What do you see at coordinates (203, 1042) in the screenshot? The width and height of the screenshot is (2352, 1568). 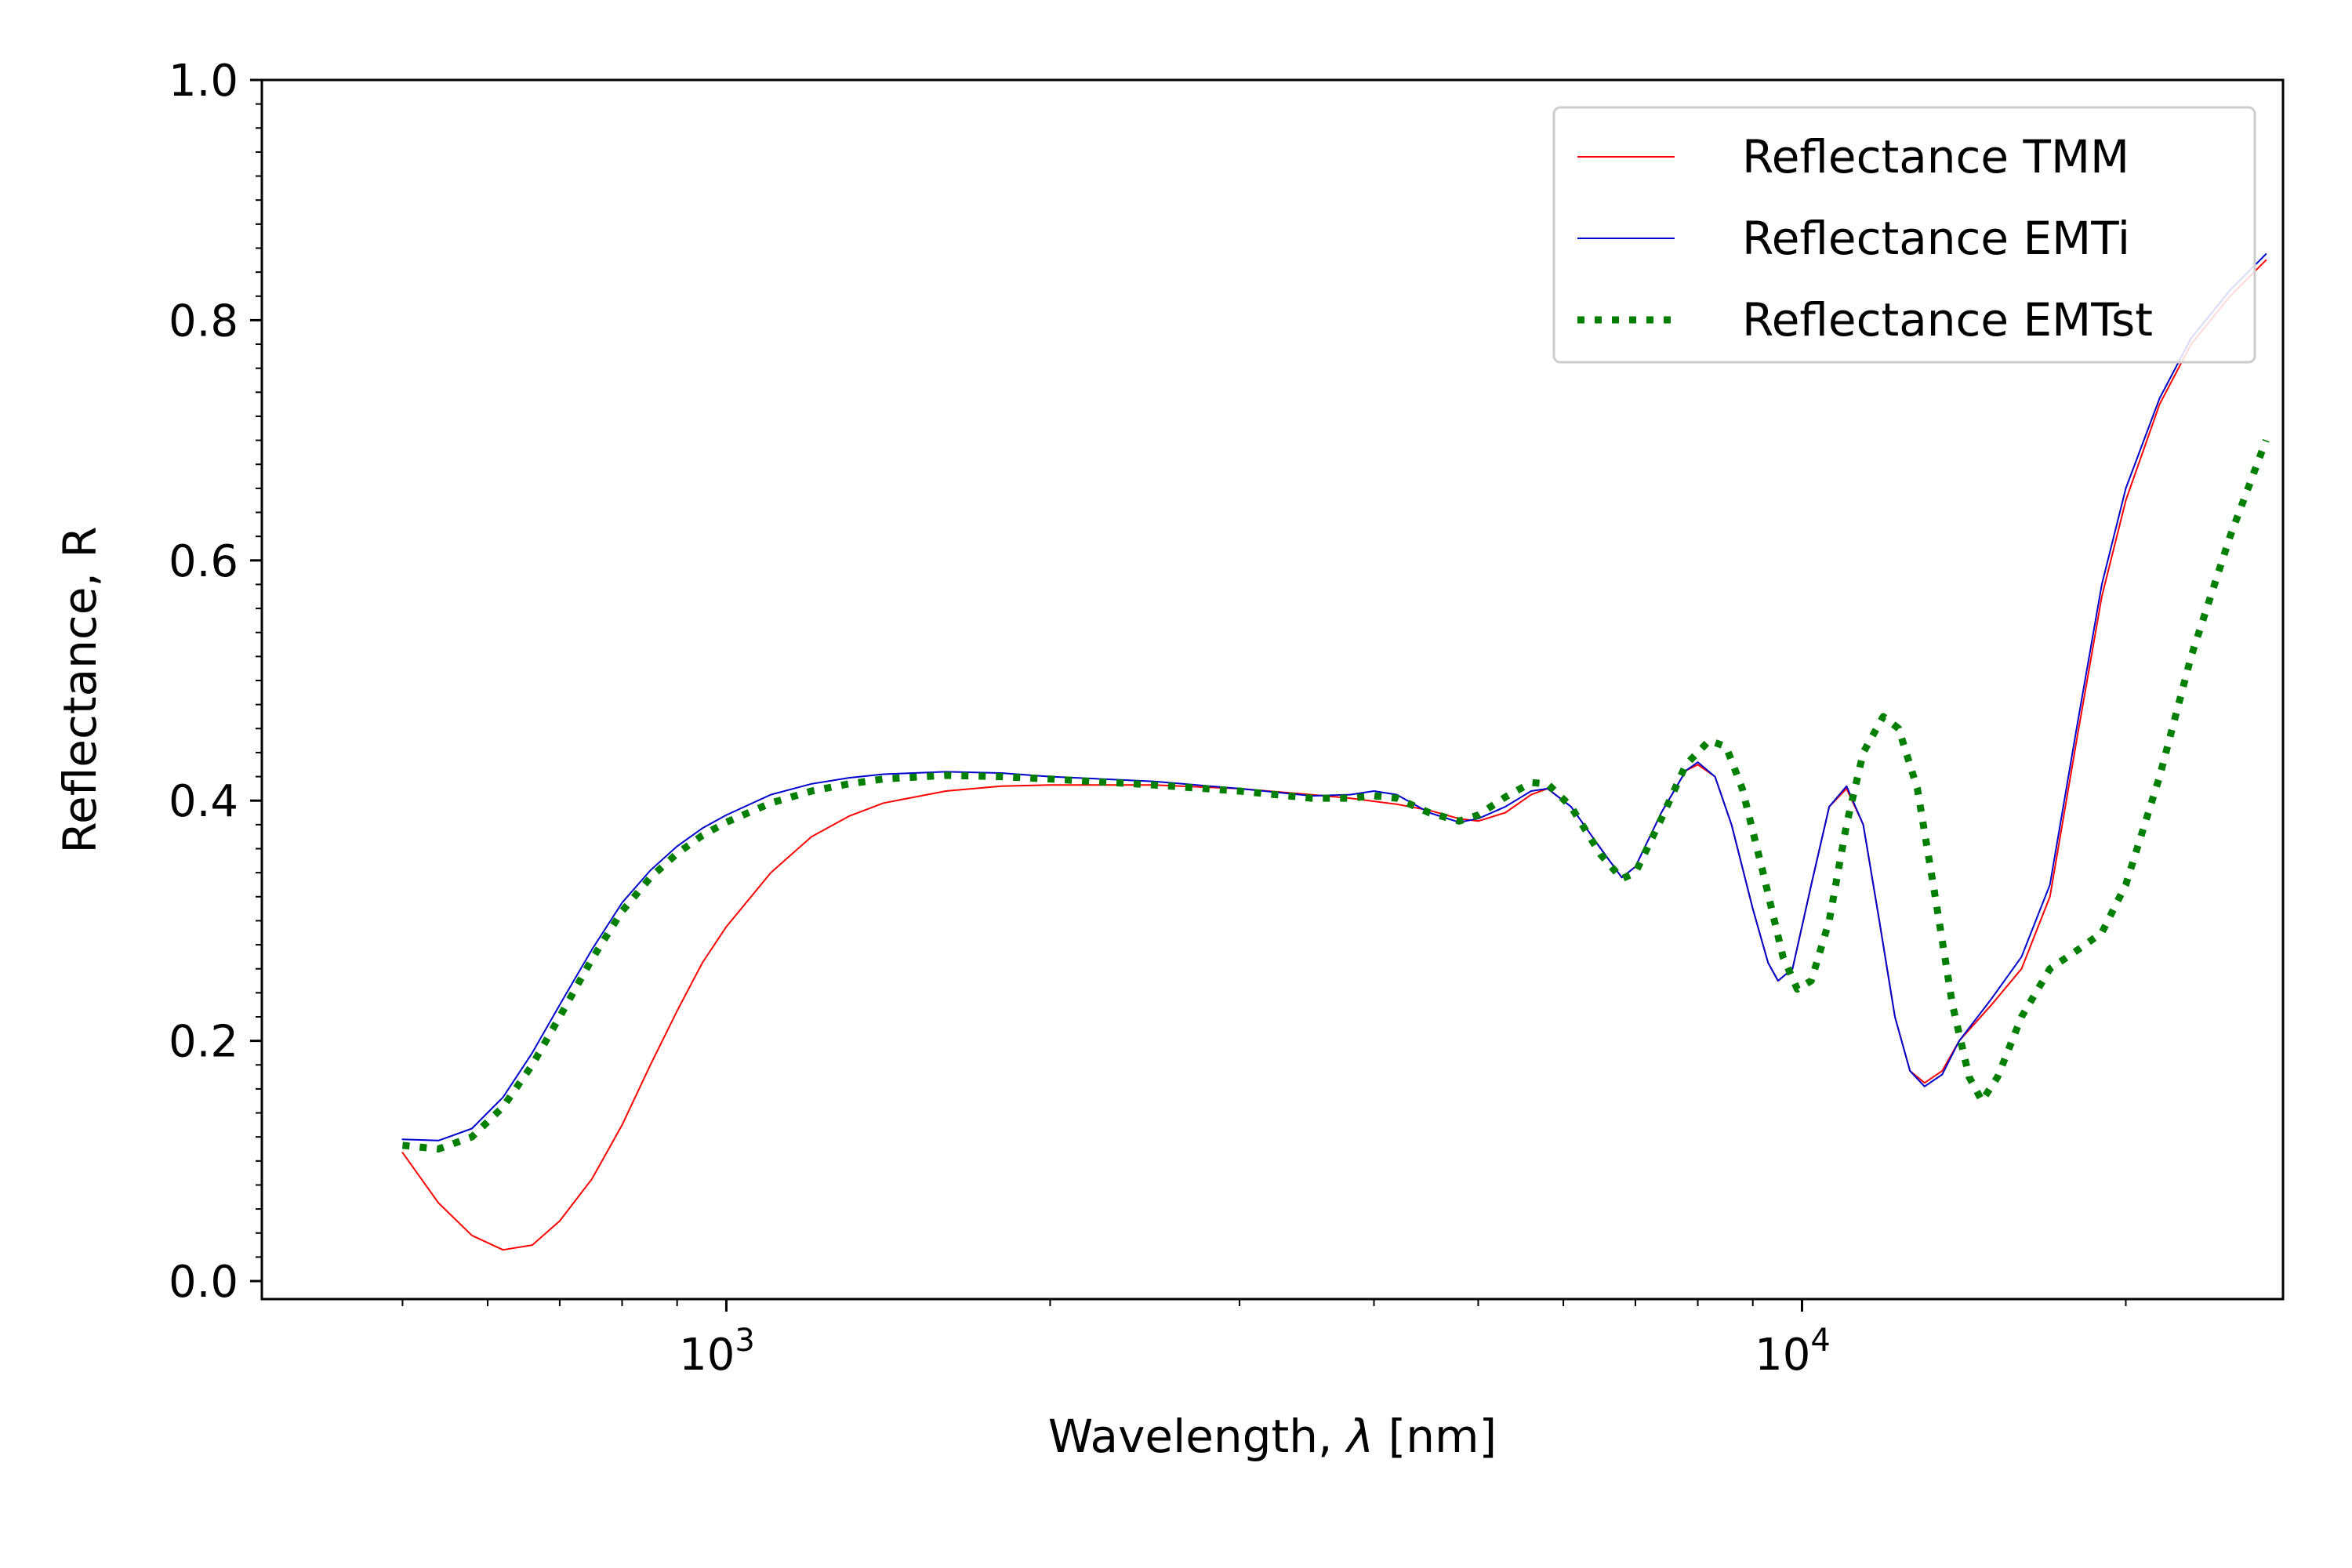 I see `y-tick-label: 0.2` at bounding box center [203, 1042].